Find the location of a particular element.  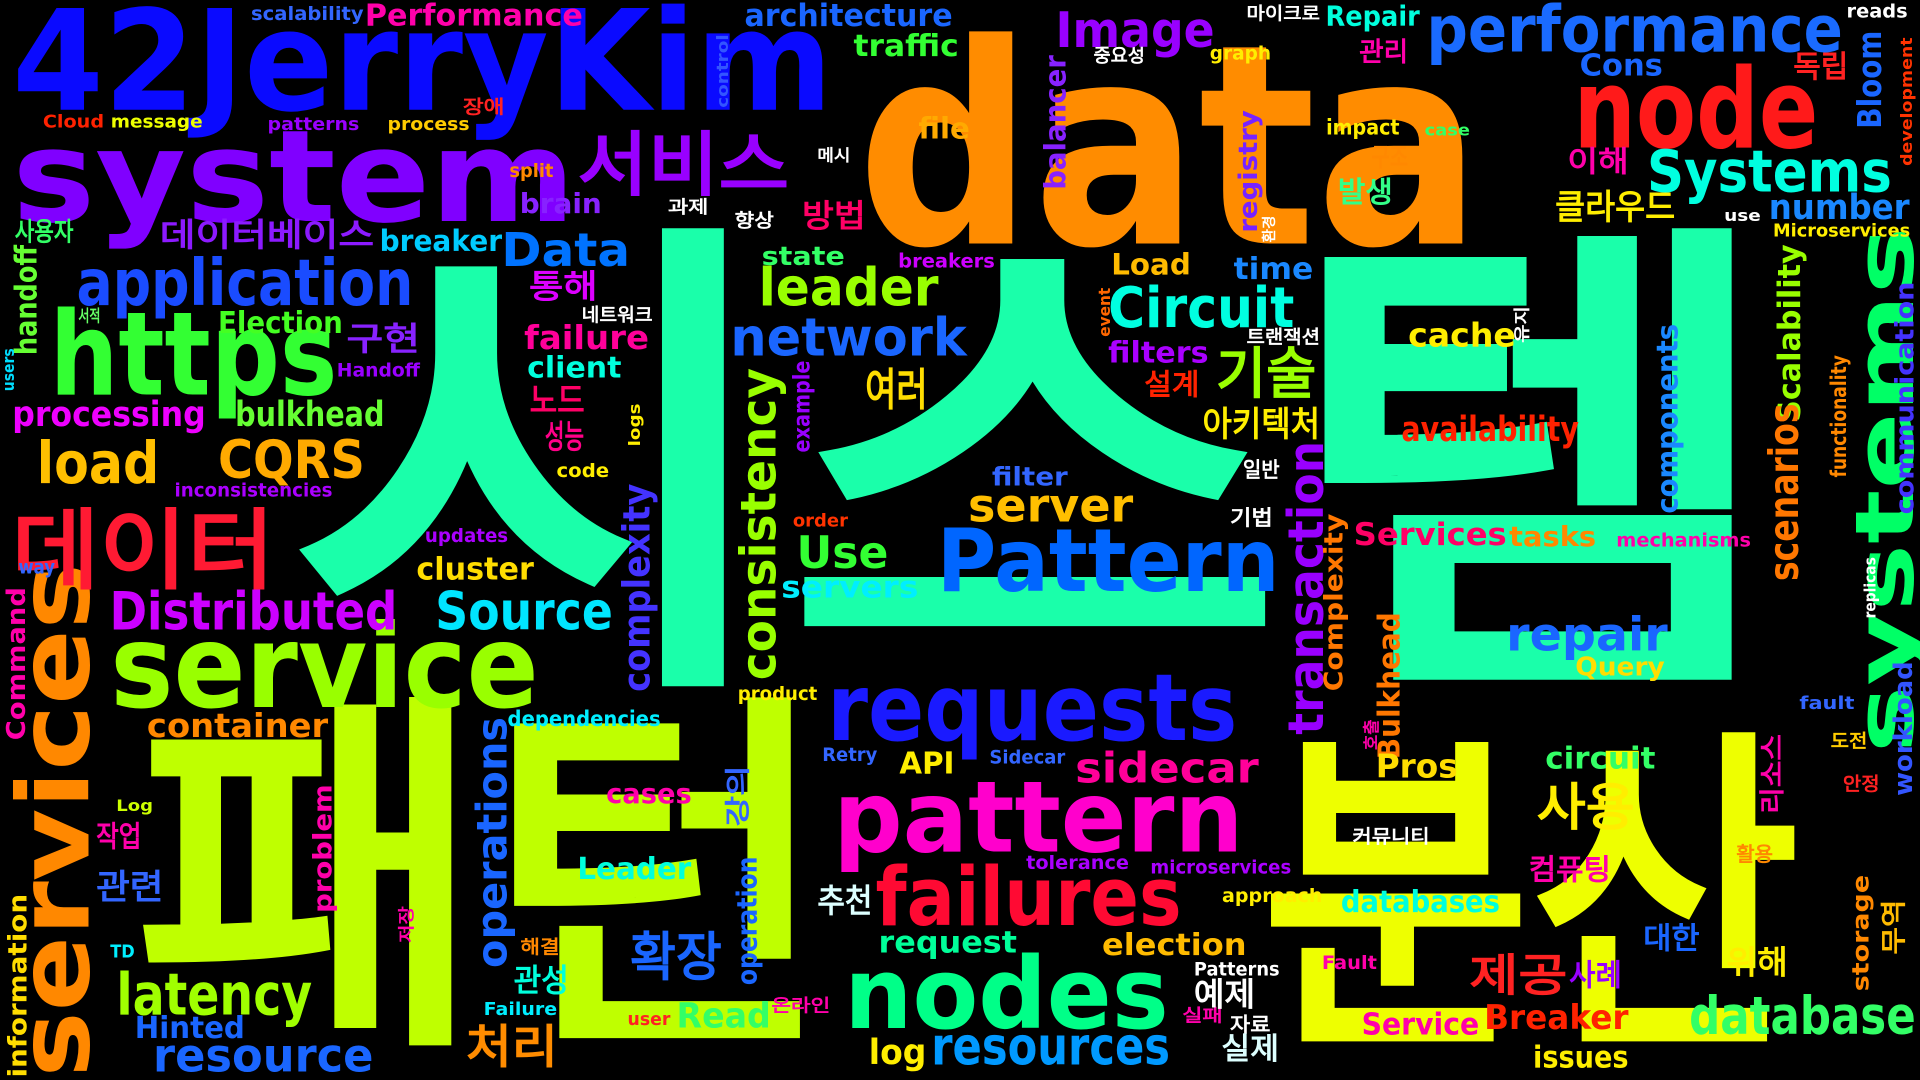

word: 일반 is located at coordinates (1261, 470).